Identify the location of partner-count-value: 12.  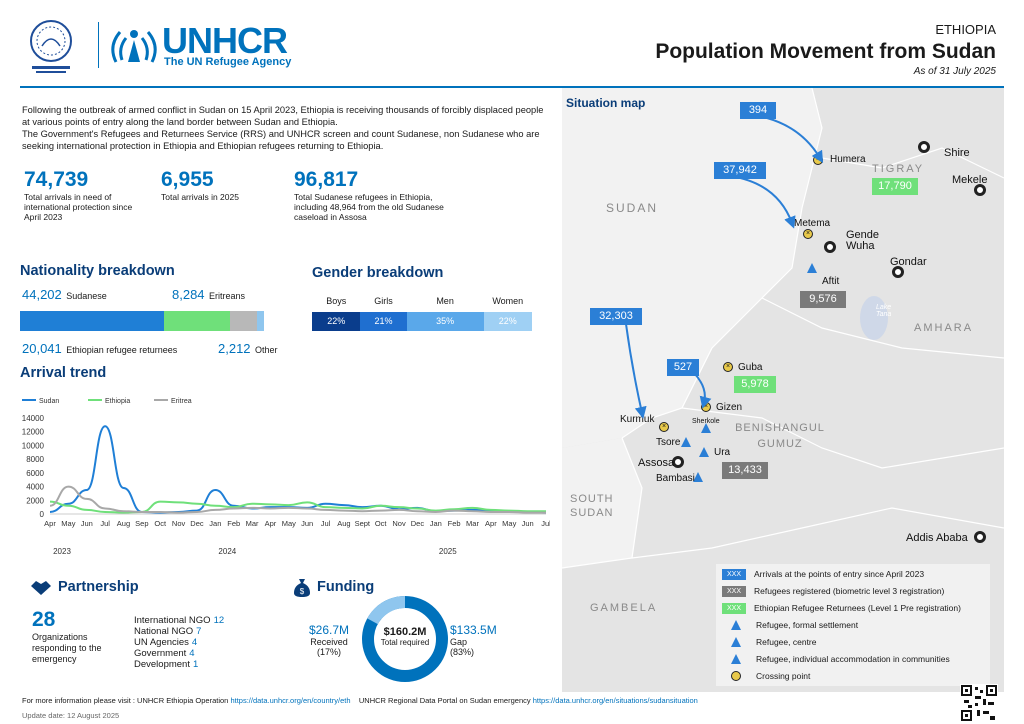
(219, 620).